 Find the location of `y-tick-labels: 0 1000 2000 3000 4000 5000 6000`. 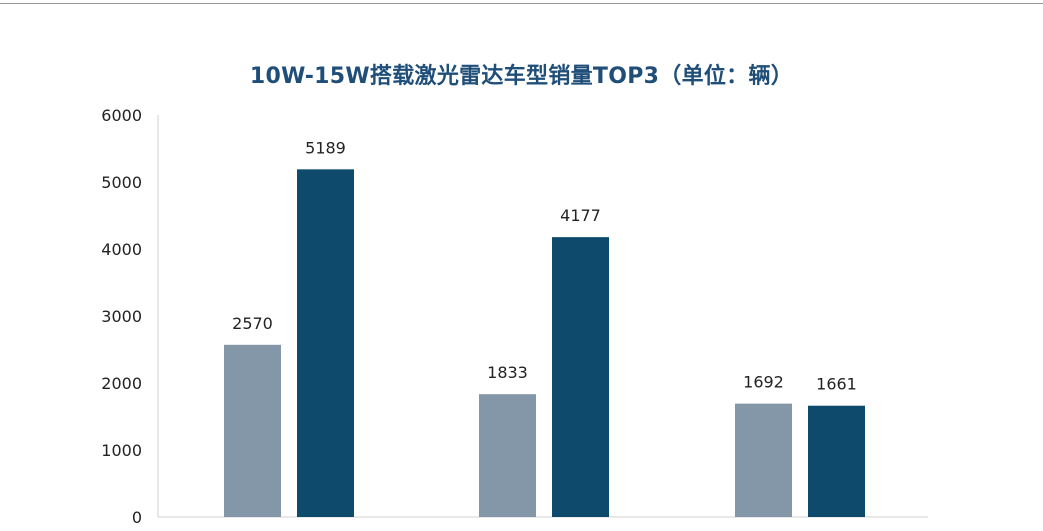

y-tick-labels: 0 1000 2000 3000 4000 5000 6000 is located at coordinates (121, 316).